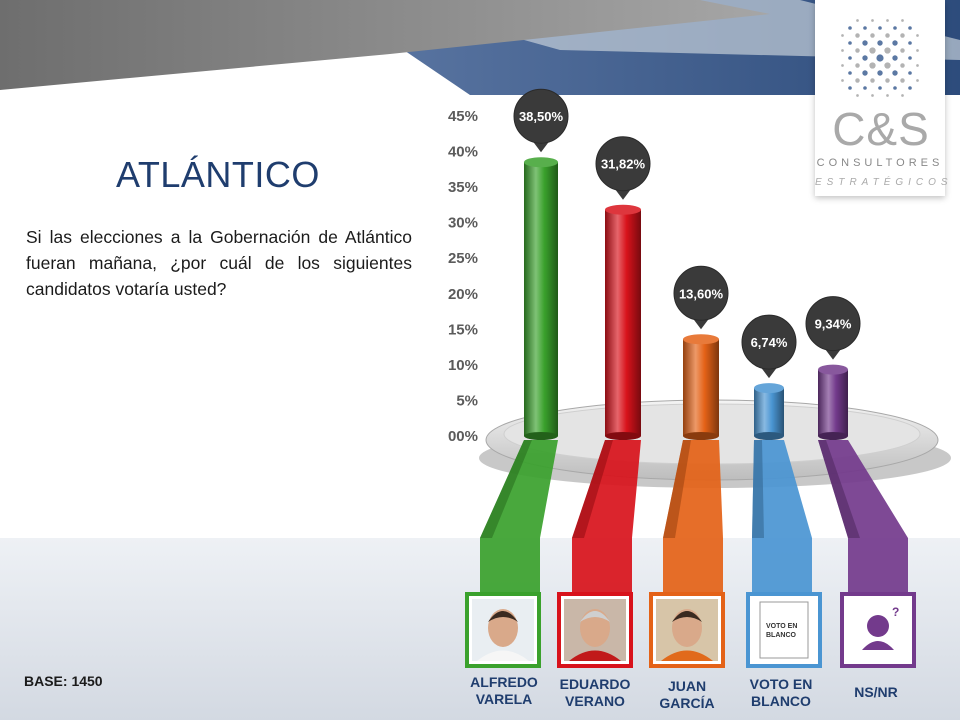  I want to click on candidate-name-4: VOTO EN BLANCO, so click(781, 692).